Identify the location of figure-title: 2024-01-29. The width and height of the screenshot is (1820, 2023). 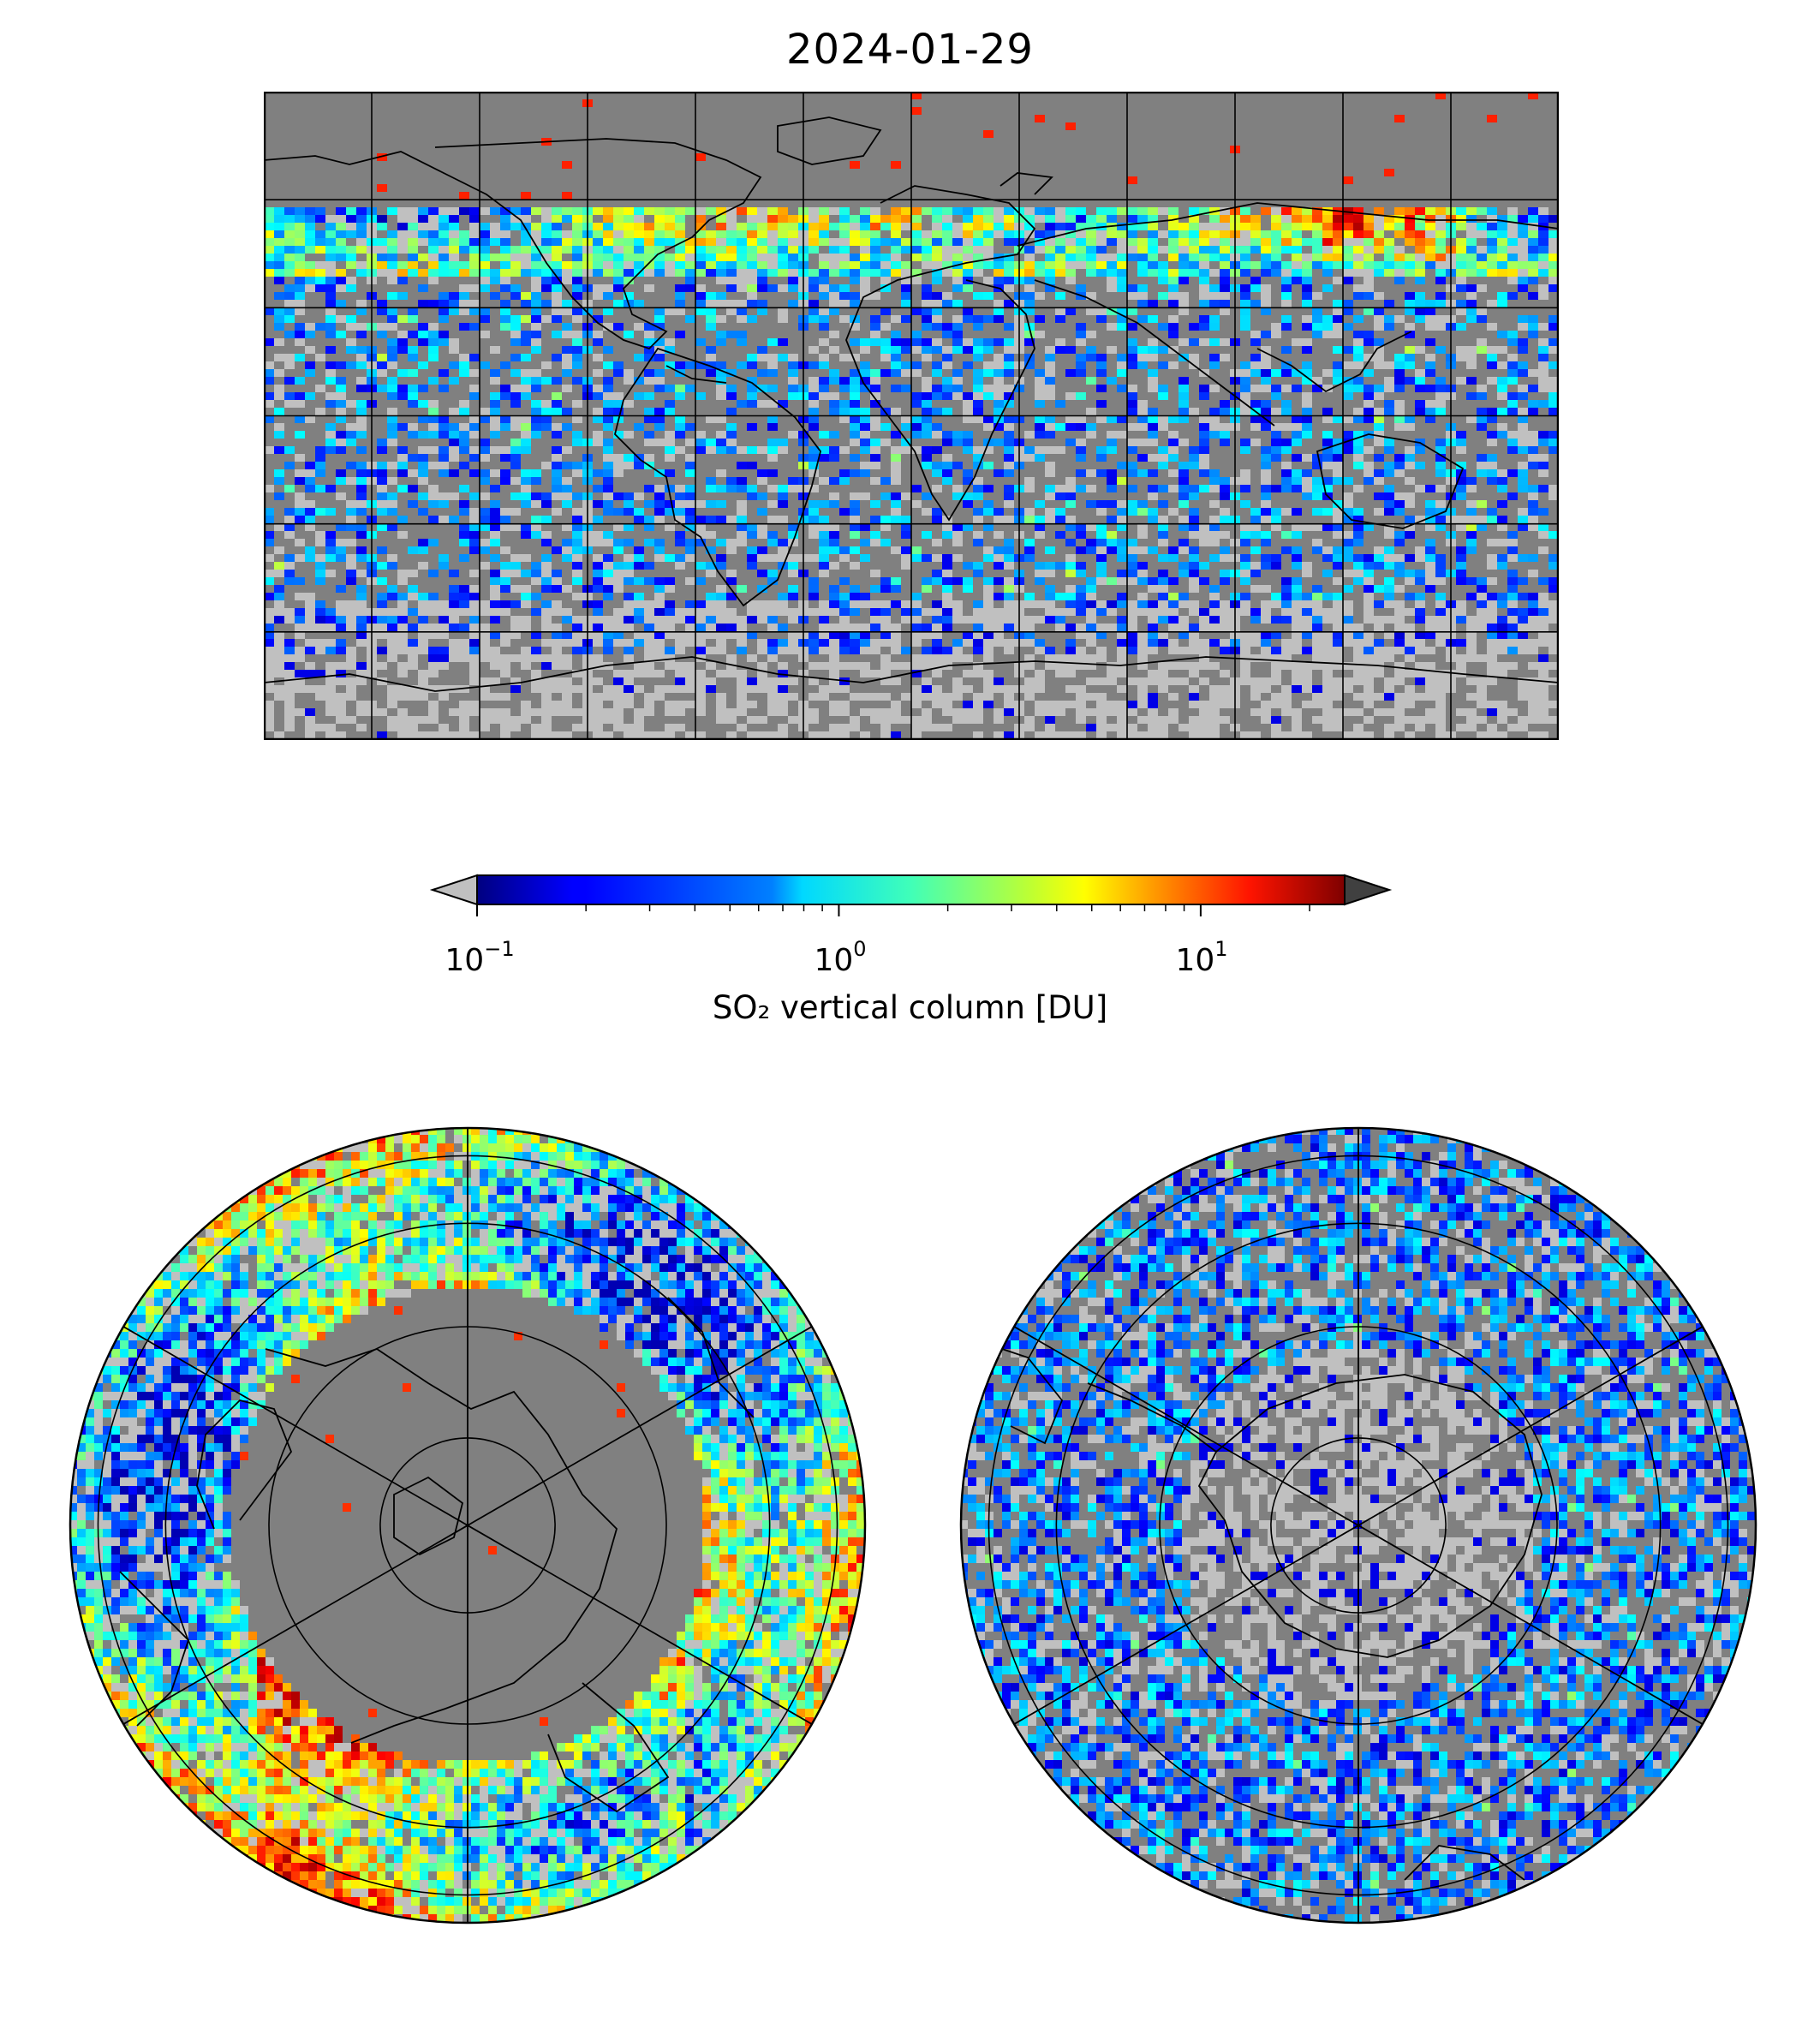
(910, 50).